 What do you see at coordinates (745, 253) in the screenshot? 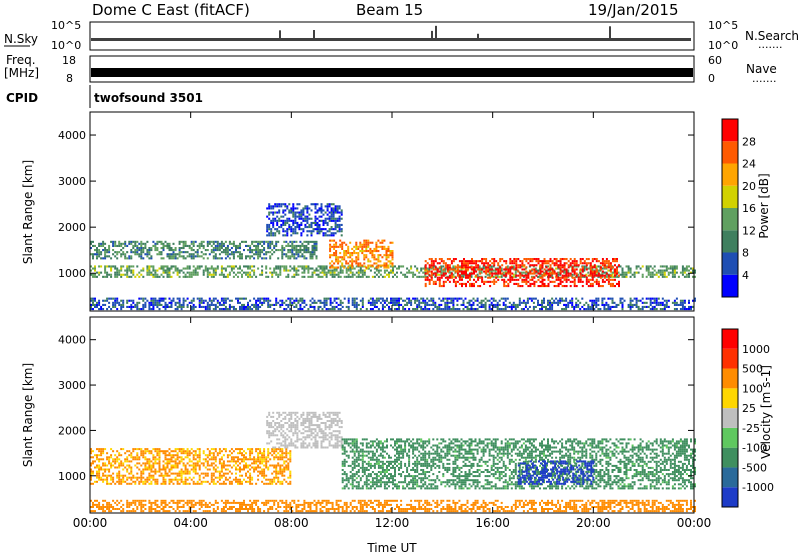
I see `colorbar-tick-label: 8` at bounding box center [745, 253].